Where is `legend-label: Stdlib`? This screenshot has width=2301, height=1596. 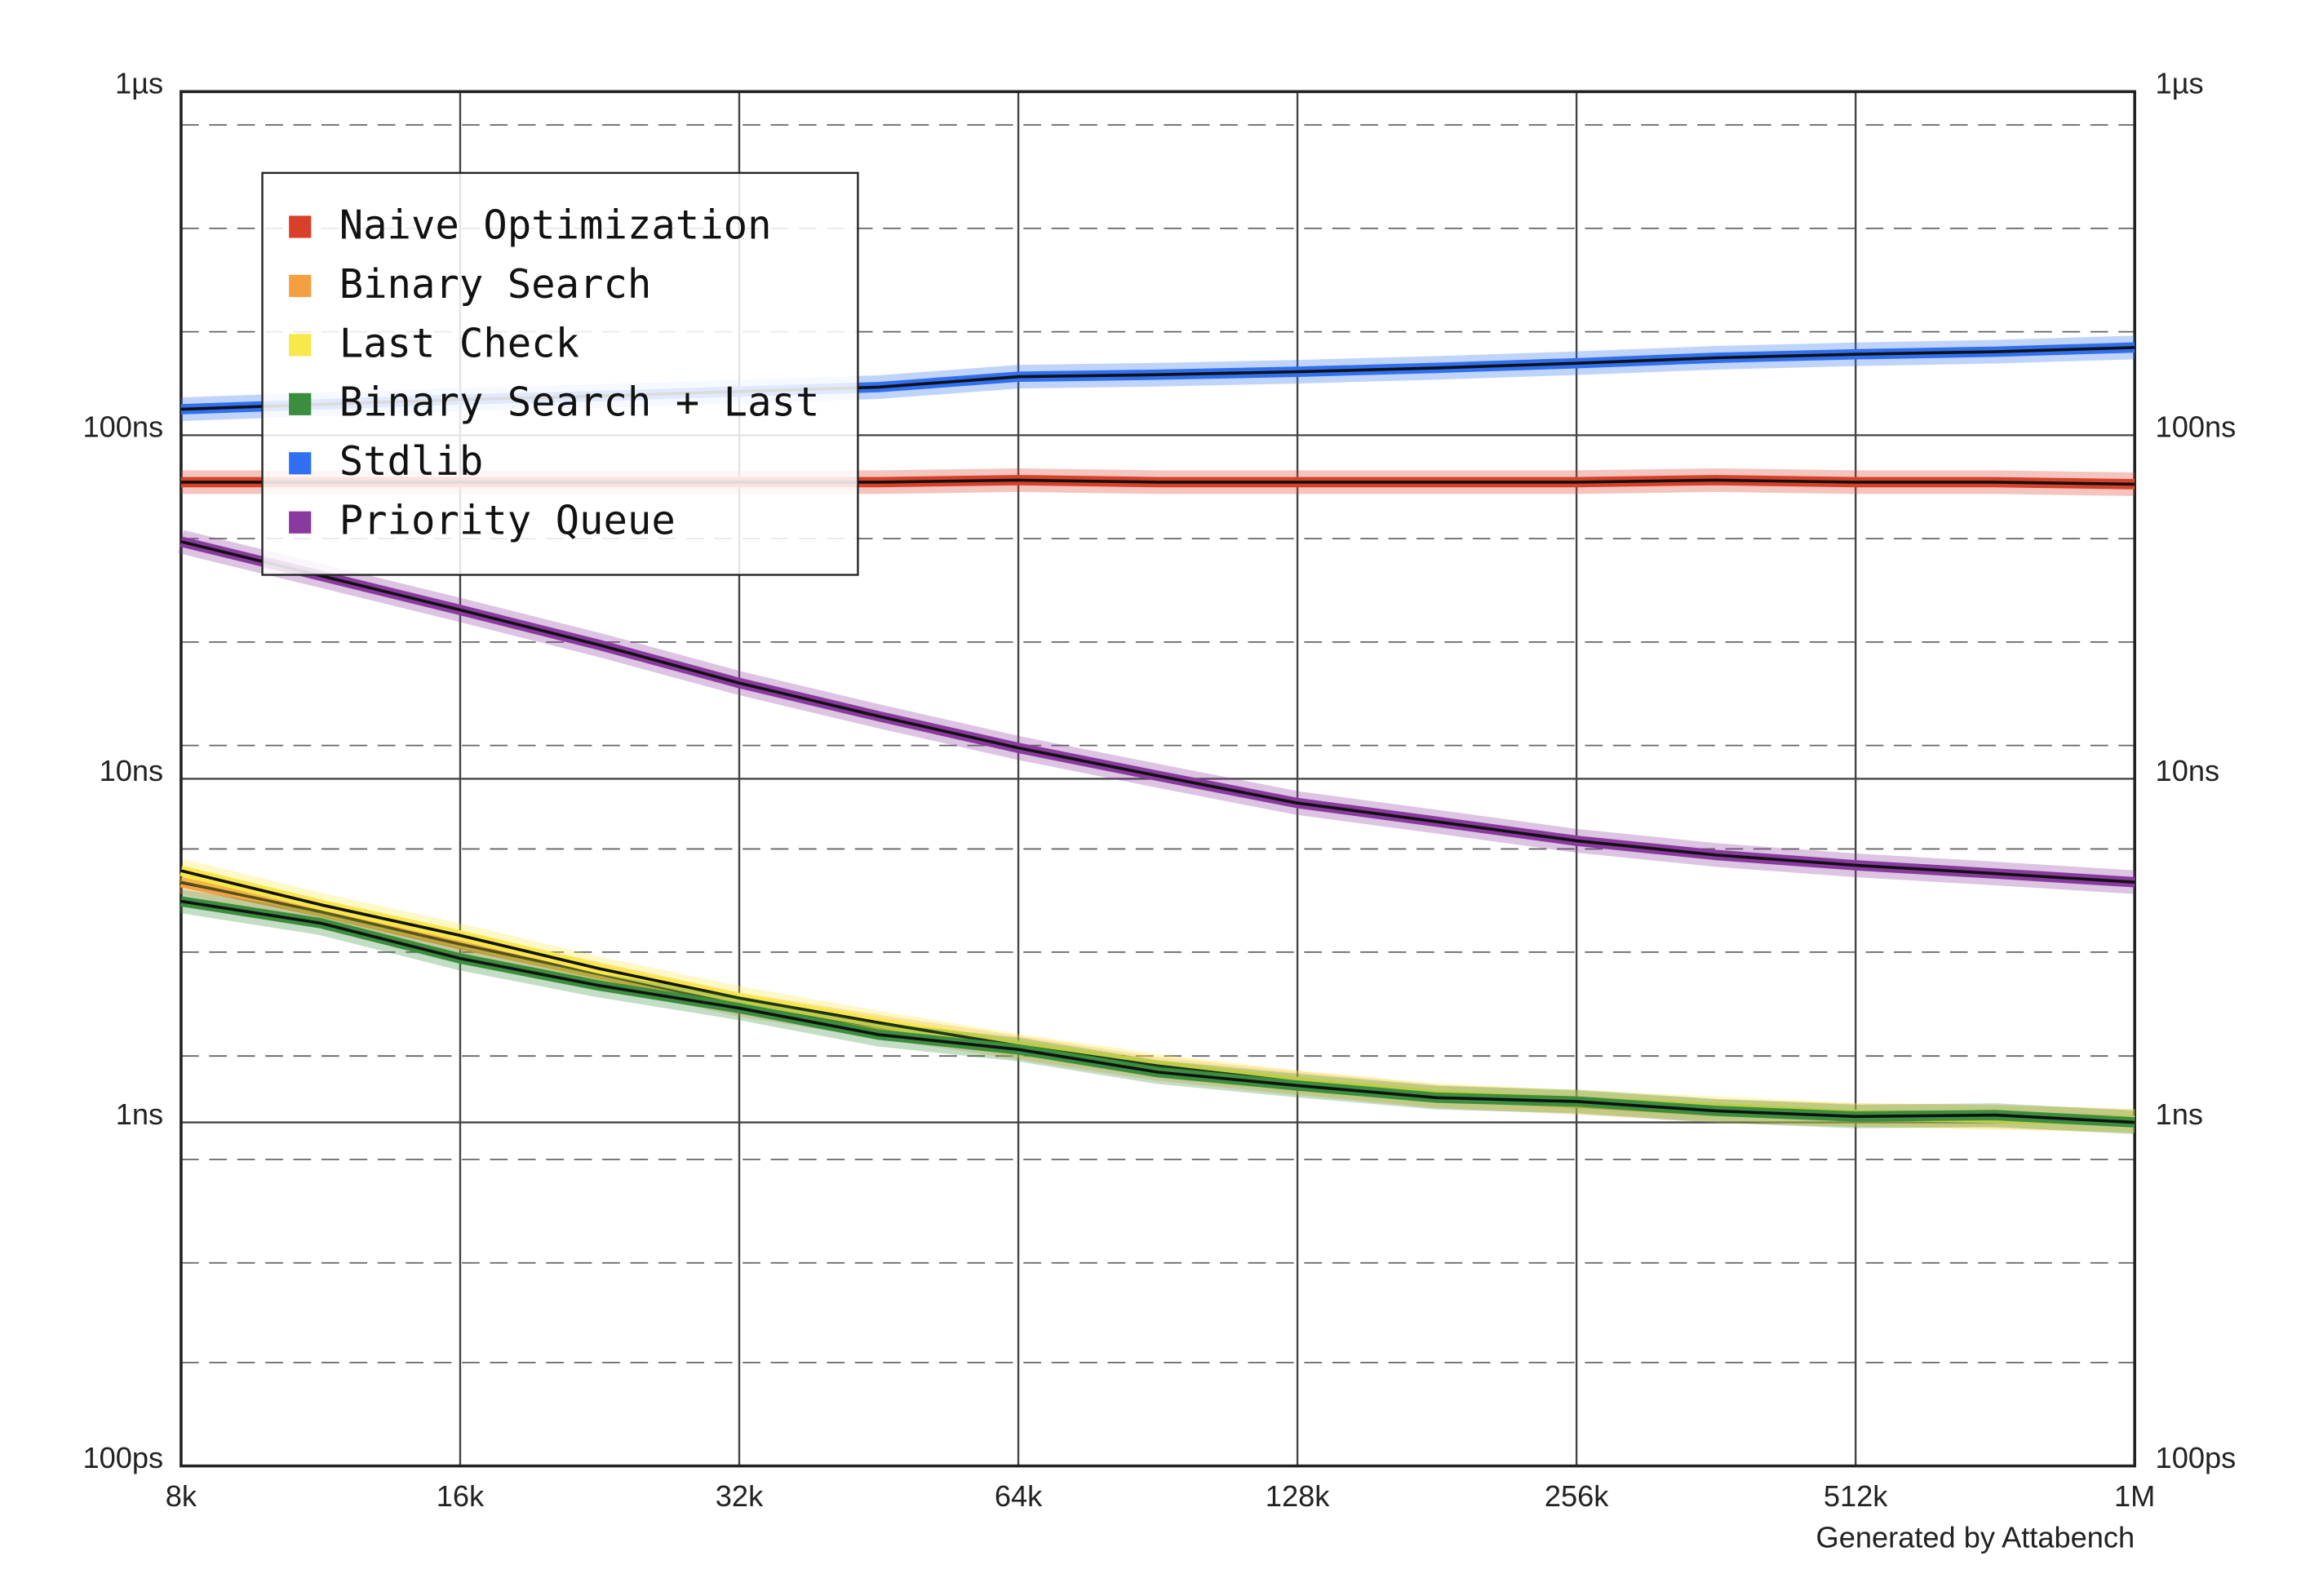 legend-label: Stdlib is located at coordinates (411, 461).